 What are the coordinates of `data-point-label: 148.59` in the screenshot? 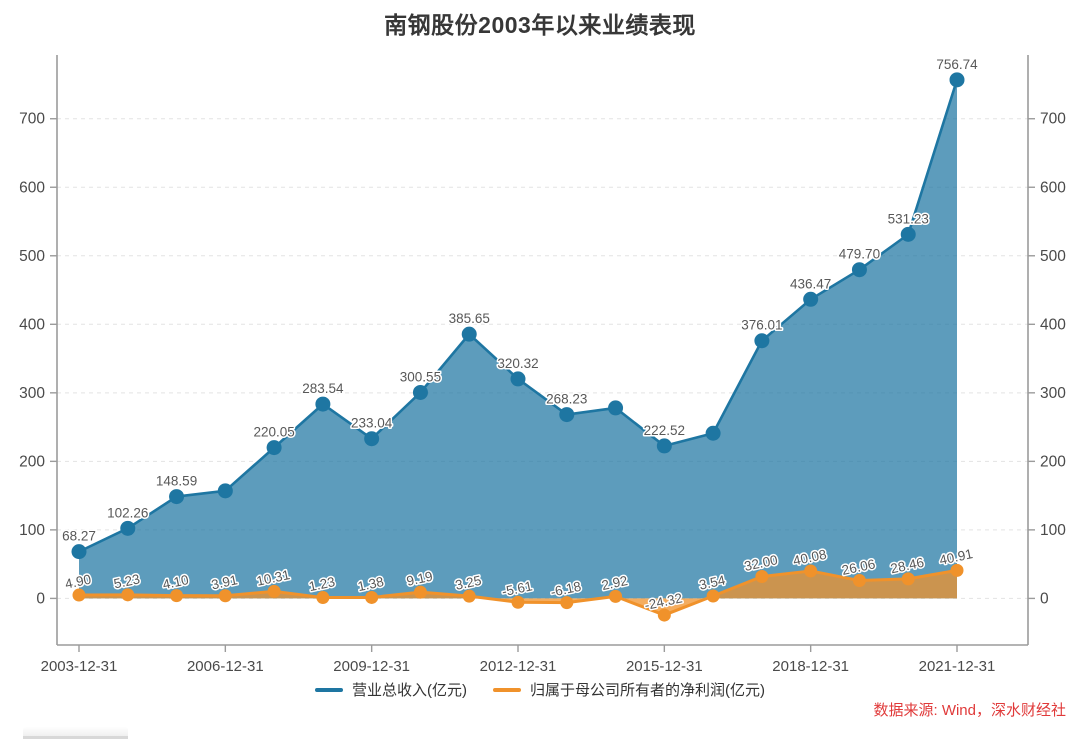 It's located at (176, 481).